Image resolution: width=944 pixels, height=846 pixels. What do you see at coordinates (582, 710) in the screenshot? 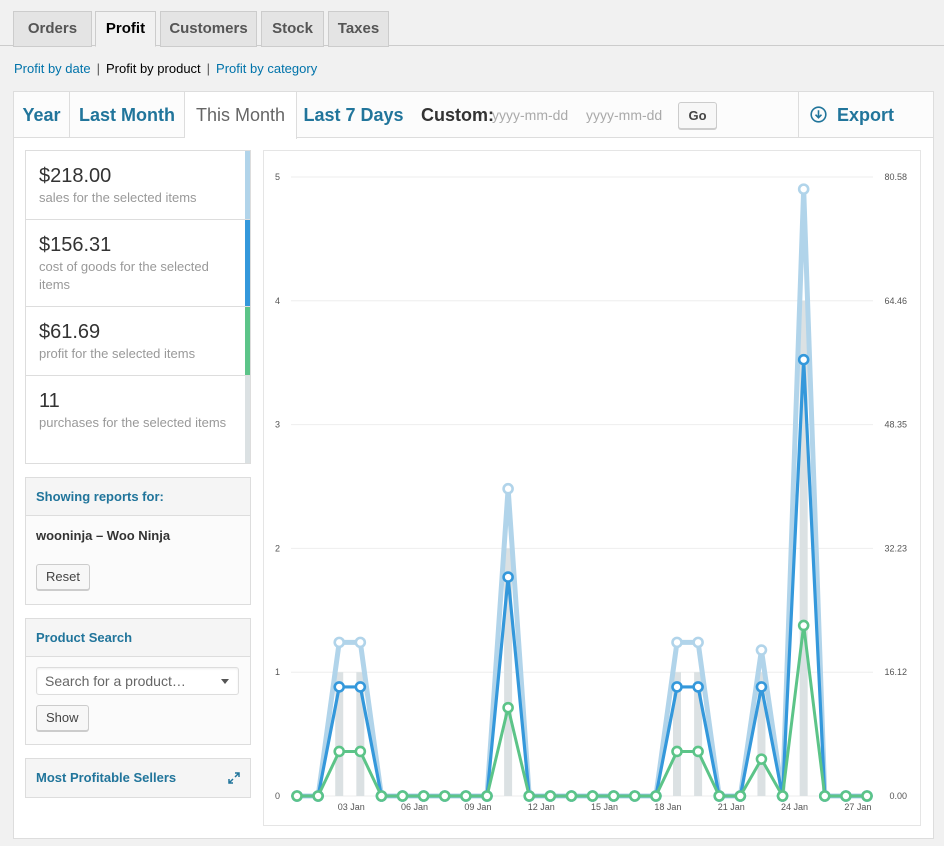
I see `profit-series-line` at bounding box center [582, 710].